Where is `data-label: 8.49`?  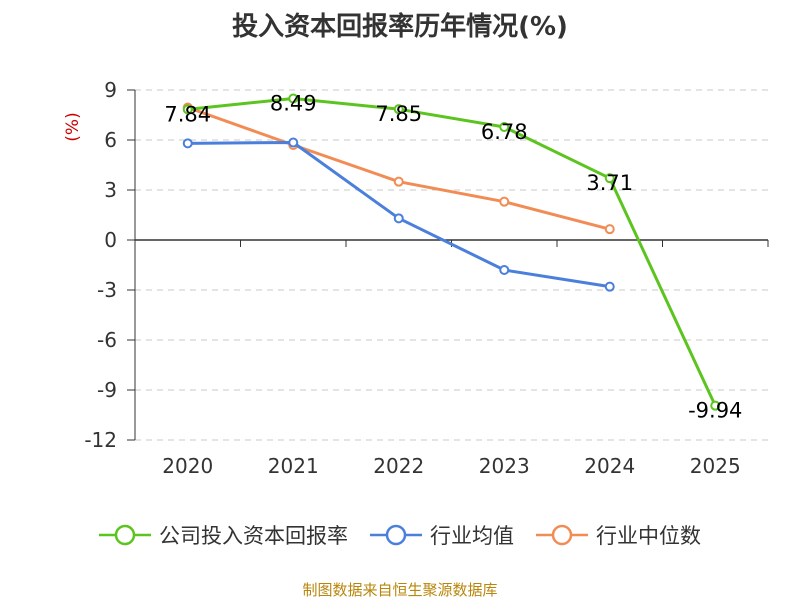 data-label: 8.49 is located at coordinates (293, 104).